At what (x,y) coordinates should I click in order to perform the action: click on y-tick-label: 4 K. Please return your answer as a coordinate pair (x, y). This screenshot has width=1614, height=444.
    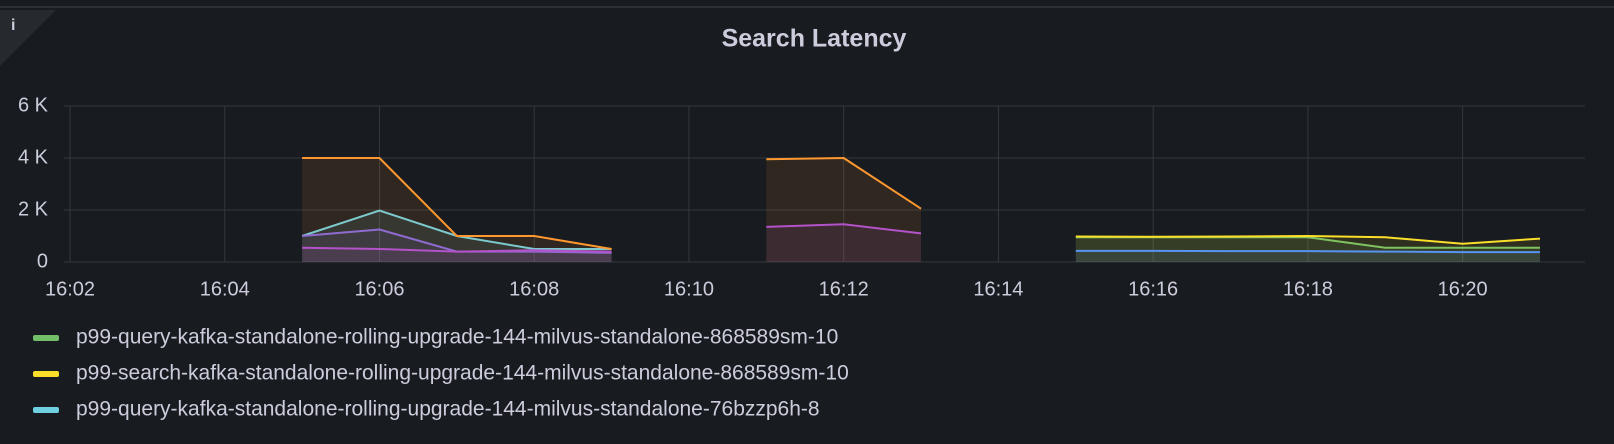
    Looking at the image, I should click on (33, 157).